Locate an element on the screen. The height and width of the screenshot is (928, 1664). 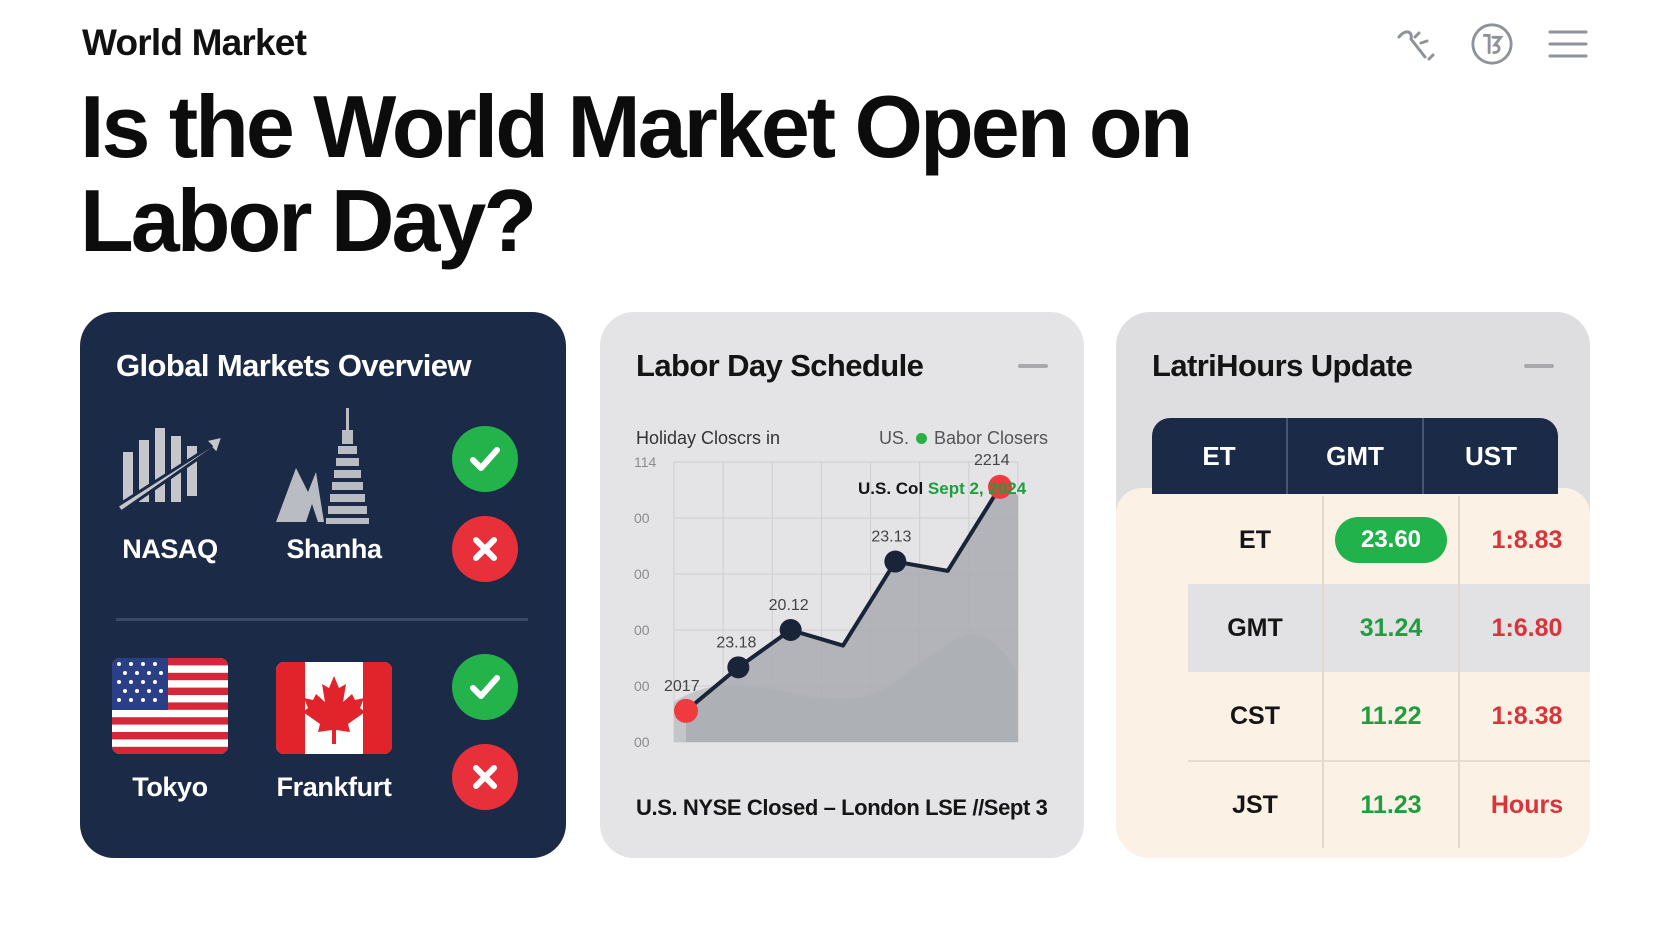
chart-legend-left: Holiday Closcrs in is located at coordinates (708, 438).